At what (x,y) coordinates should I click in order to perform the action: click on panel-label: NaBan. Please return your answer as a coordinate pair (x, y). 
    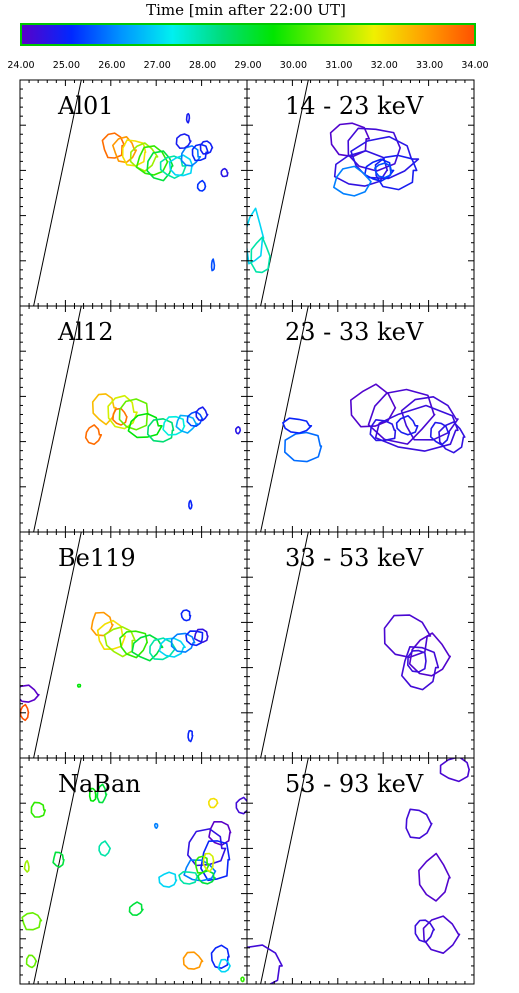
    Looking at the image, I should click on (99, 784).